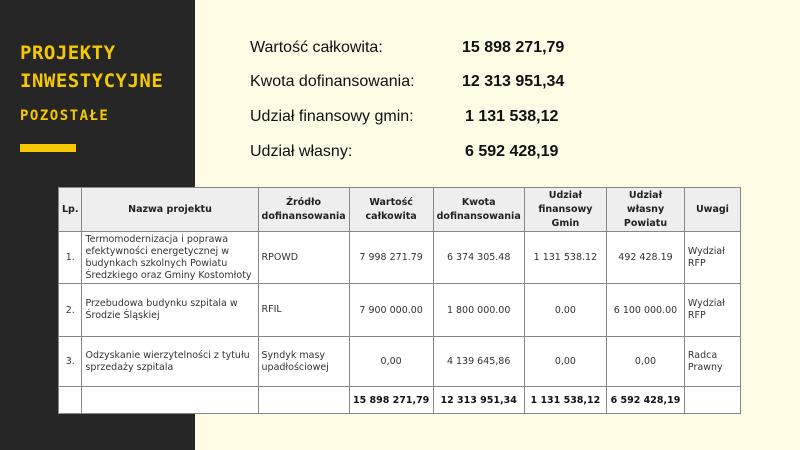 This screenshot has width=800, height=450. Describe the element at coordinates (332, 116) in the screenshot. I see `summary-label: Udział finansowy gmin:` at that location.